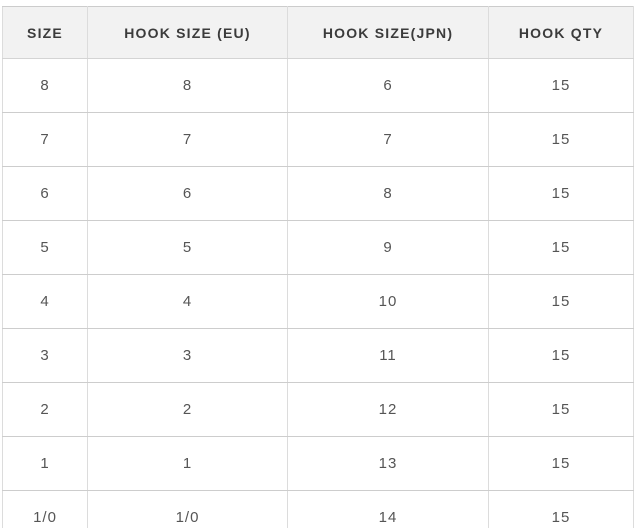  I want to click on table-cell: 14, so click(388, 509).